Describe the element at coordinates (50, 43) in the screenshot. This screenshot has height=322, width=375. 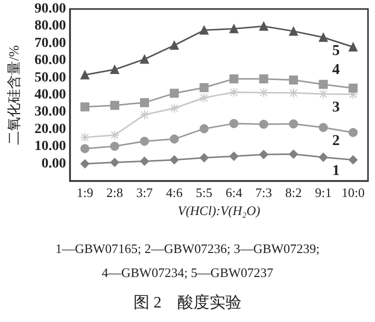
I see `y-tick-label: 70.00` at that location.